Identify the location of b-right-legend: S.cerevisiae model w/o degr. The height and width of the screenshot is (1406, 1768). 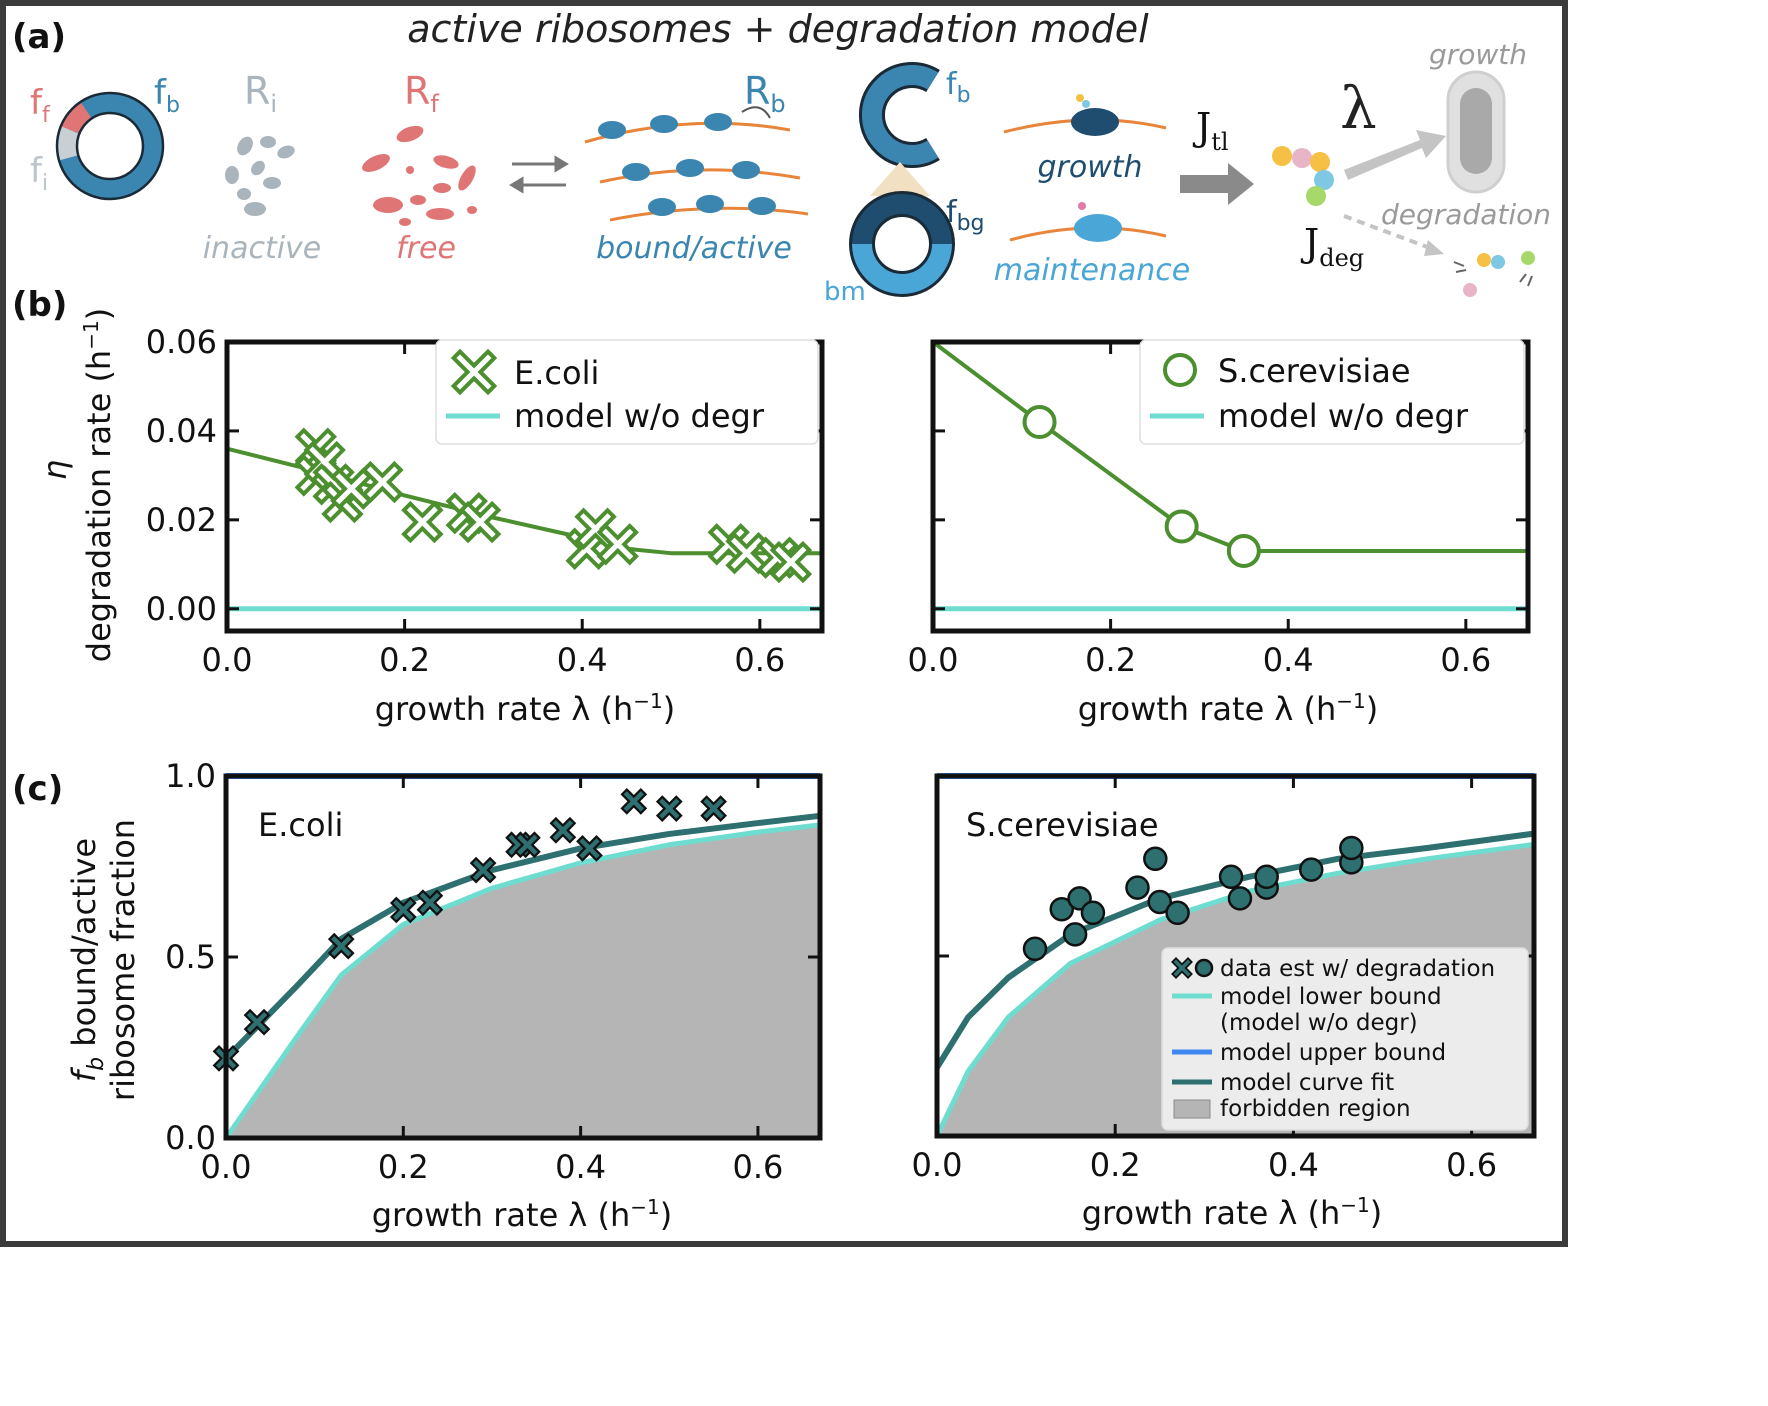
(1332, 392).